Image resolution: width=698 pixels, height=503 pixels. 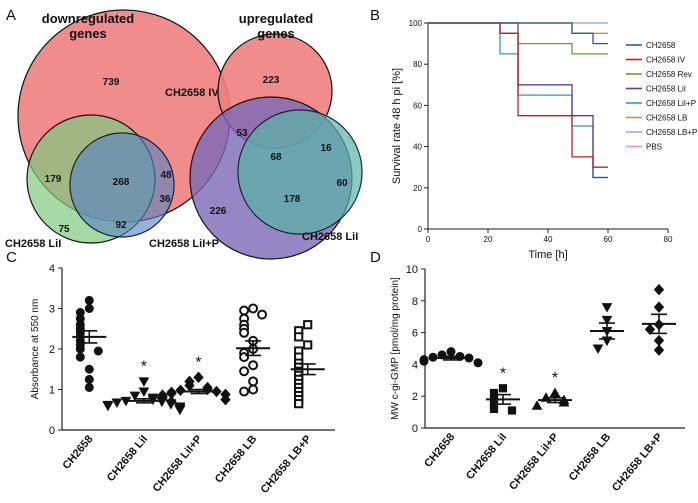 What do you see at coordinates (548, 239) in the screenshot?
I see `x-tick-label: 40` at bounding box center [548, 239].